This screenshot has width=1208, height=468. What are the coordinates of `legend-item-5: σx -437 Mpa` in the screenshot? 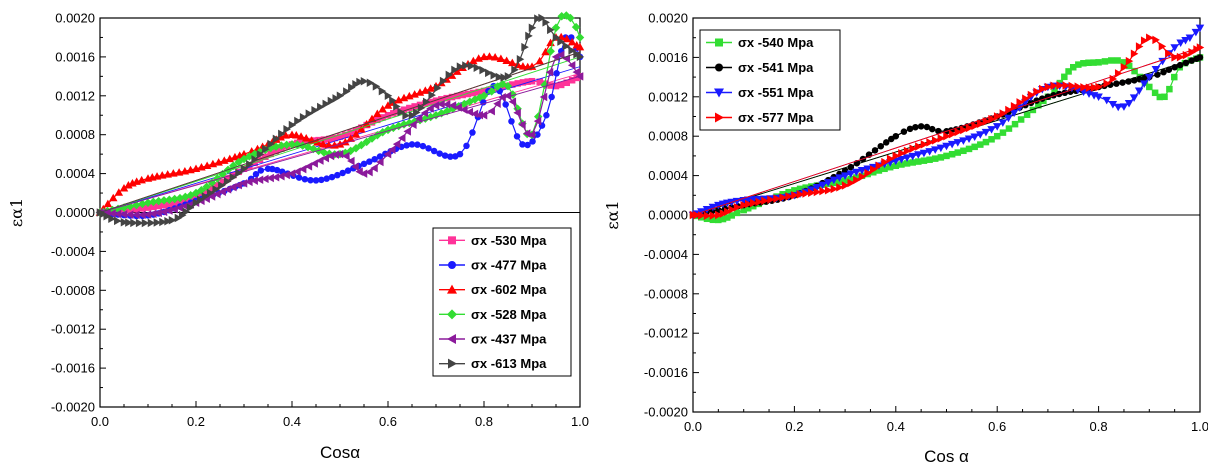 It's located at (493, 339).